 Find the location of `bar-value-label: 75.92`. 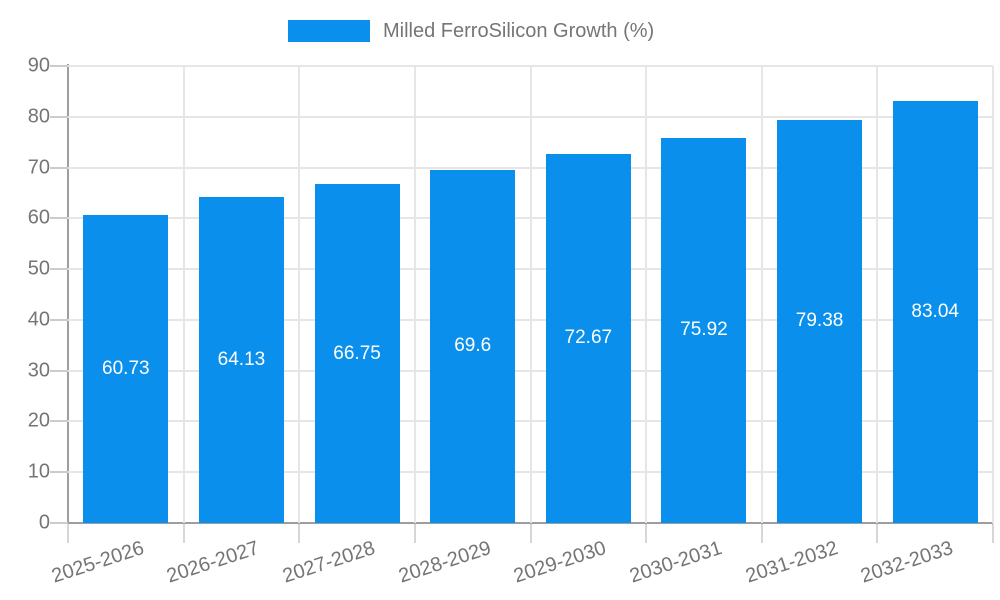

bar-value-label: 75.92 is located at coordinates (704, 330).